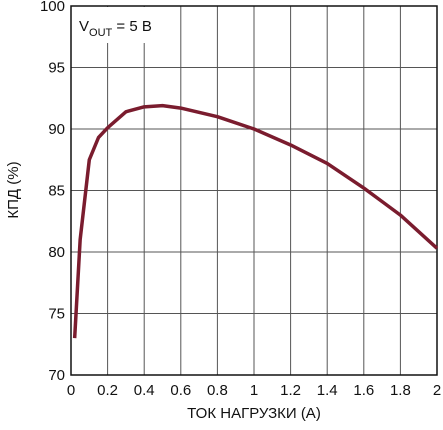  What do you see at coordinates (254, 390) in the screenshot?
I see `x-tick-label: 1` at bounding box center [254, 390].